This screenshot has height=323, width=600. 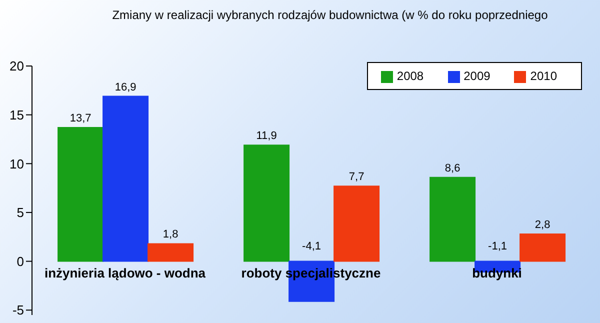 What do you see at coordinates (125, 272) in the screenshot?
I see `x-tick-label: inżynieria lądowo - wodna` at bounding box center [125, 272].